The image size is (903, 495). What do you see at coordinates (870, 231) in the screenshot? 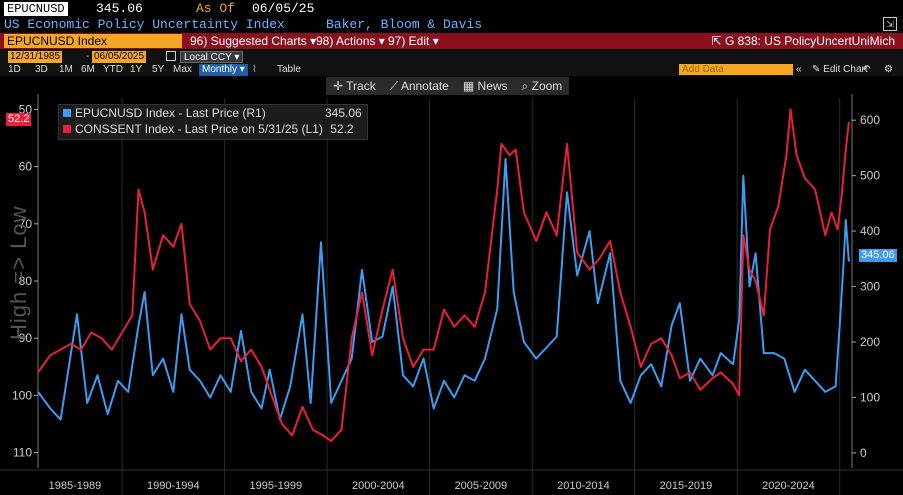
I see `right-tick-label-4: 400` at bounding box center [870, 231].